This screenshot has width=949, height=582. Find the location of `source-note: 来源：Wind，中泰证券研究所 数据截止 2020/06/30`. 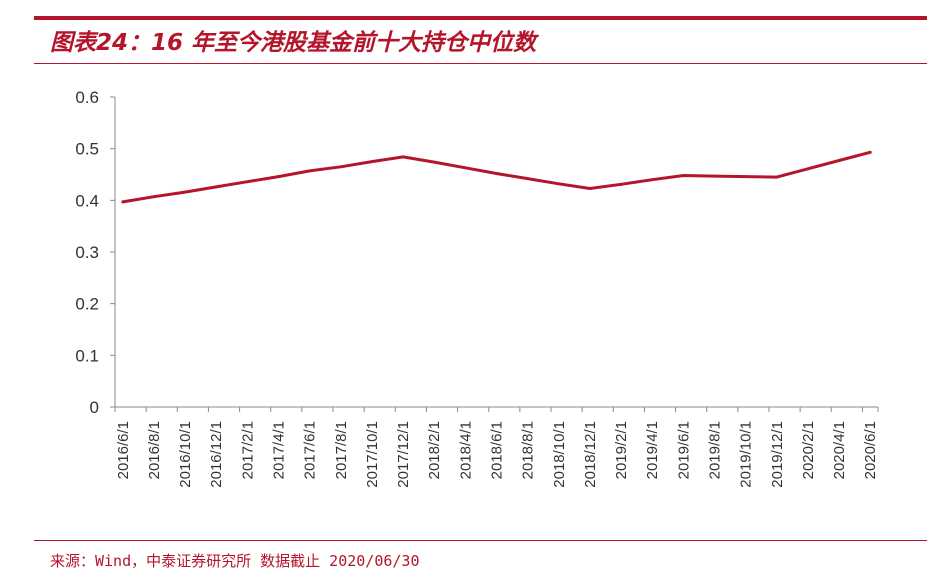

source-note: 来源：Wind，中泰证券研究所 数据截止 2020/06/30 is located at coordinates (235, 561).